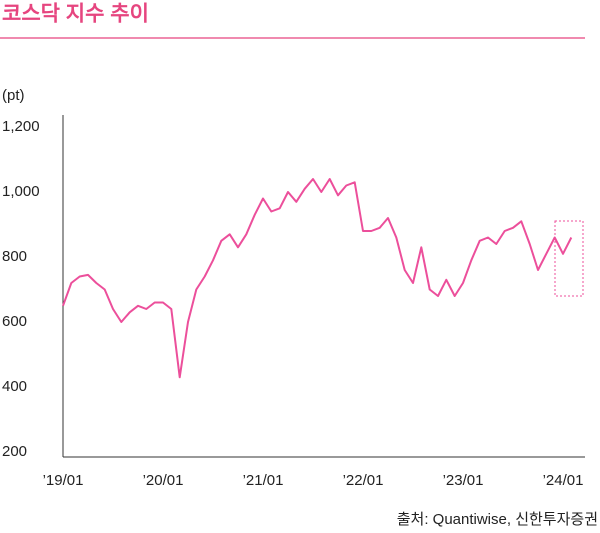  What do you see at coordinates (21, 191) in the screenshot?
I see `y-tick-label: 1,000` at bounding box center [21, 191].